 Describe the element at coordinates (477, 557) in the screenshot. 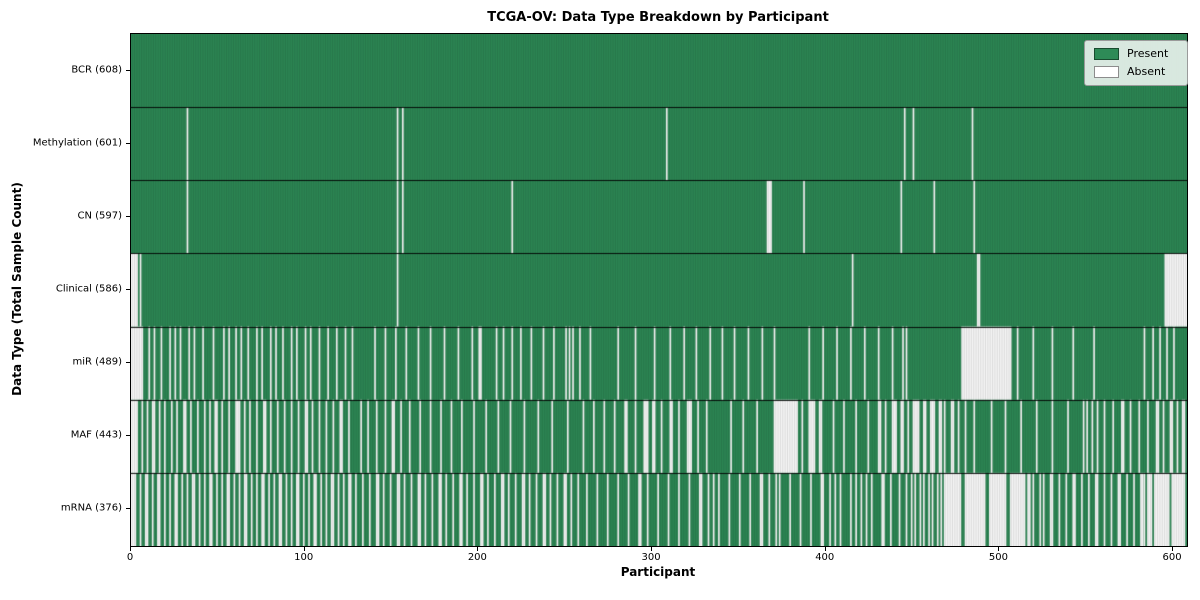

I see `xtick-label-200: 200` at that location.